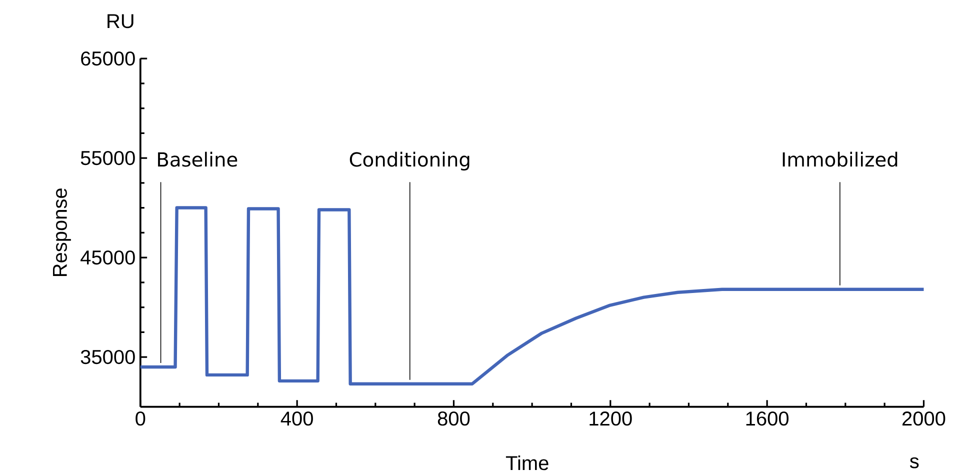 This screenshot has width=972, height=473. What do you see at coordinates (410, 161) in the screenshot?
I see `annotation: Conditioning` at bounding box center [410, 161].